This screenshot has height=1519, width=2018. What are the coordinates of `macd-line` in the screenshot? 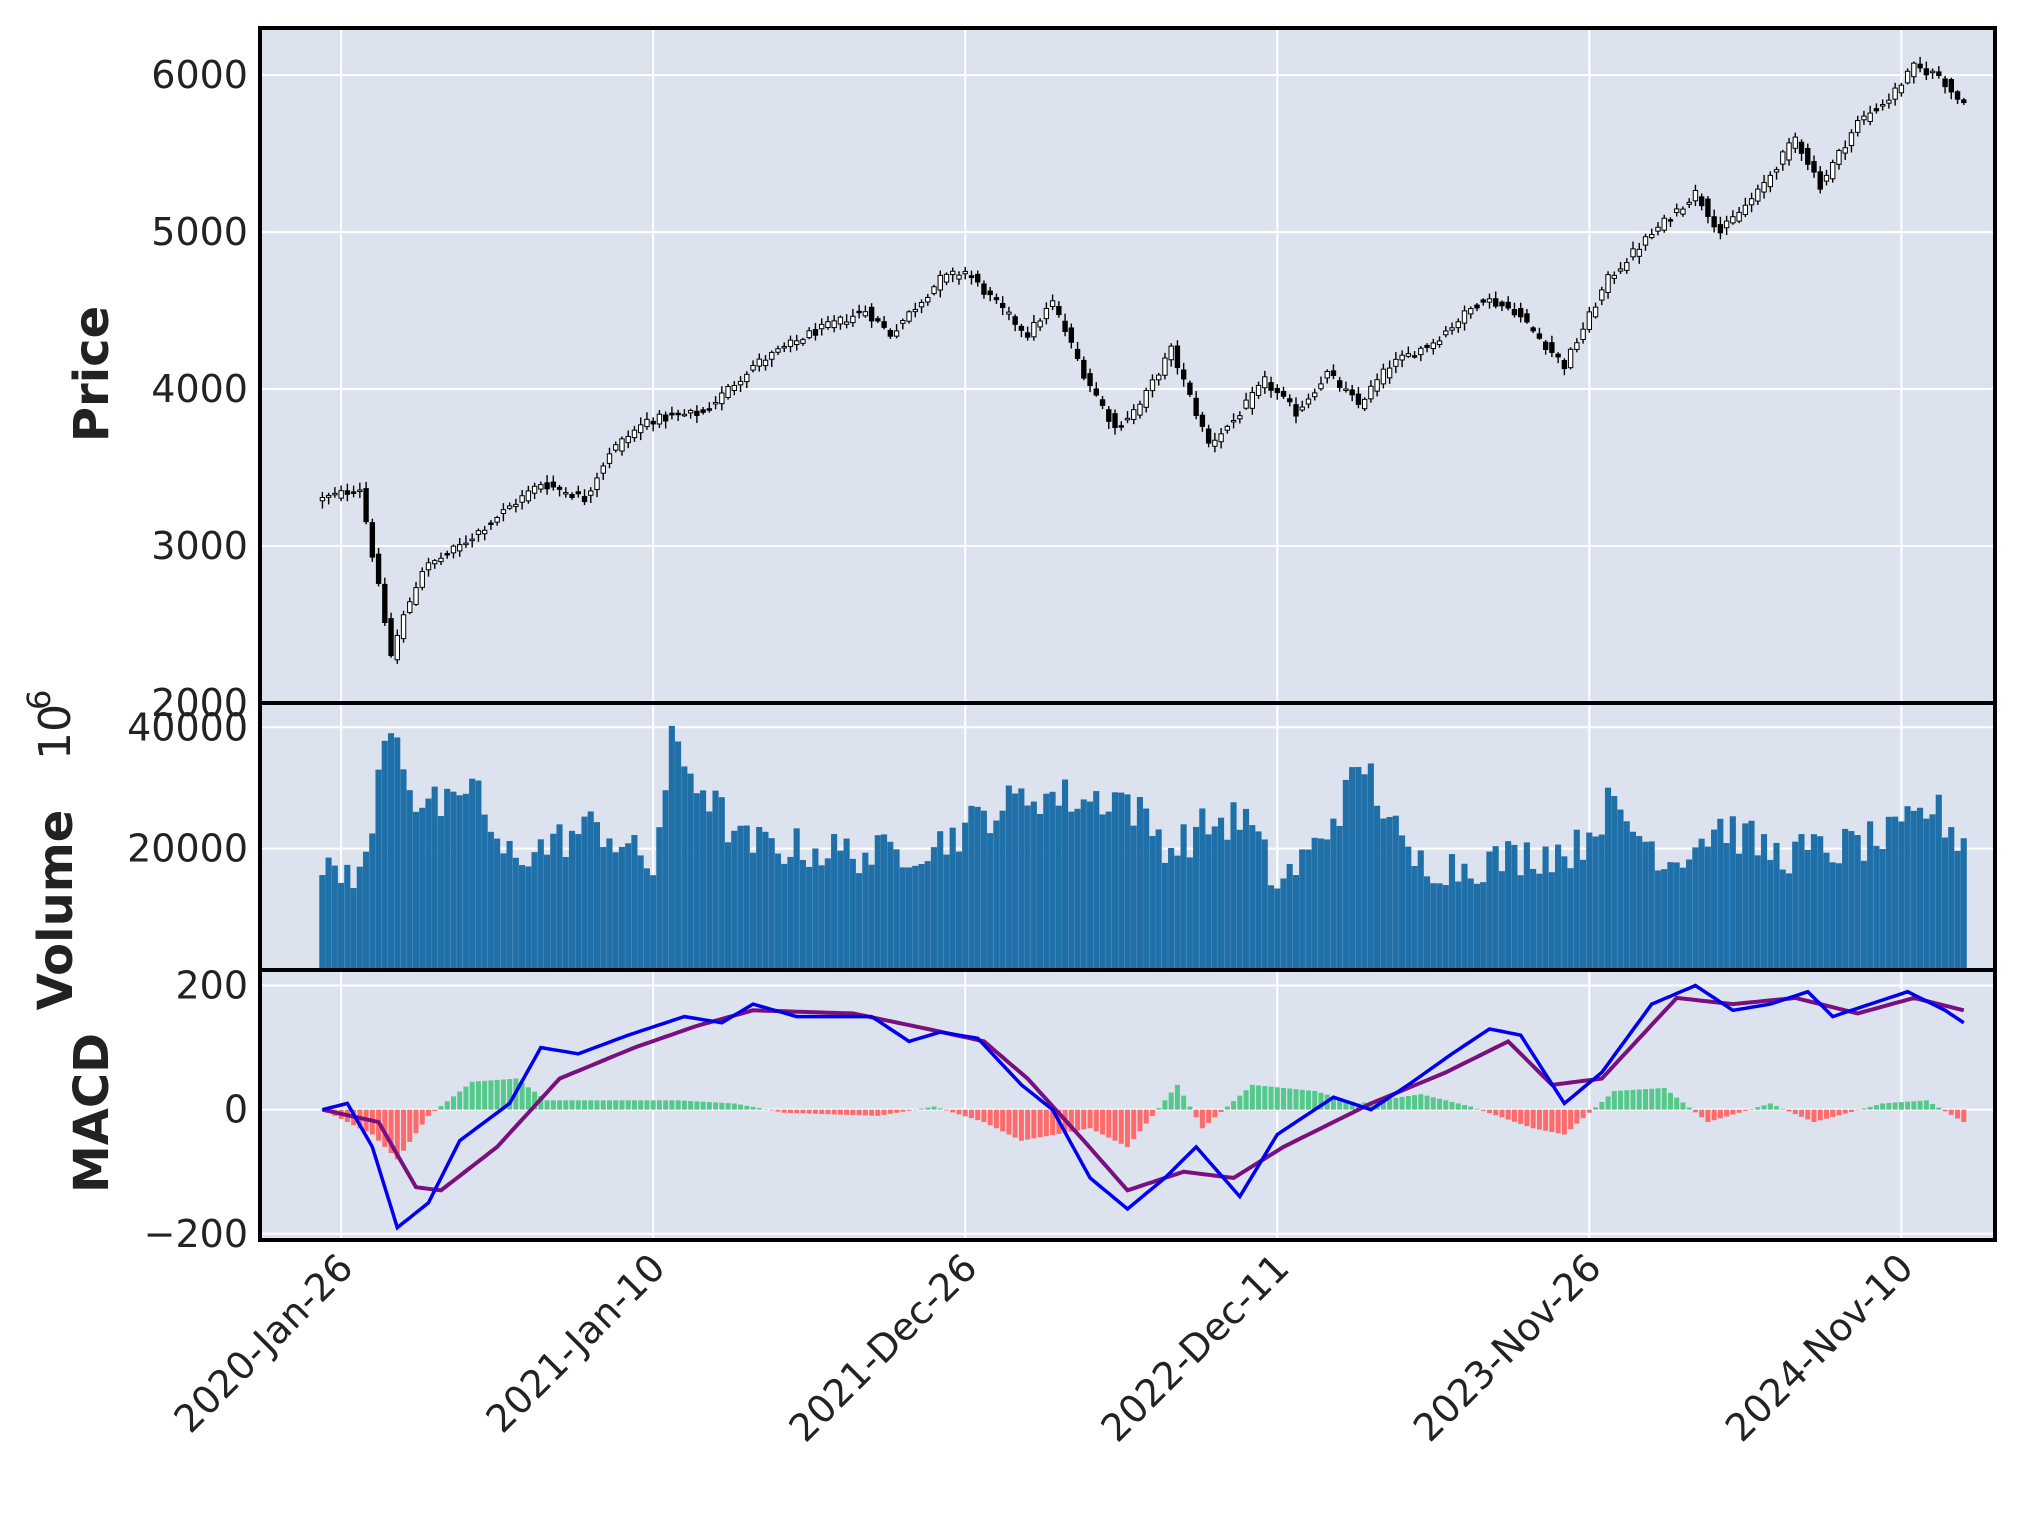 It's located at (1143, 1107).